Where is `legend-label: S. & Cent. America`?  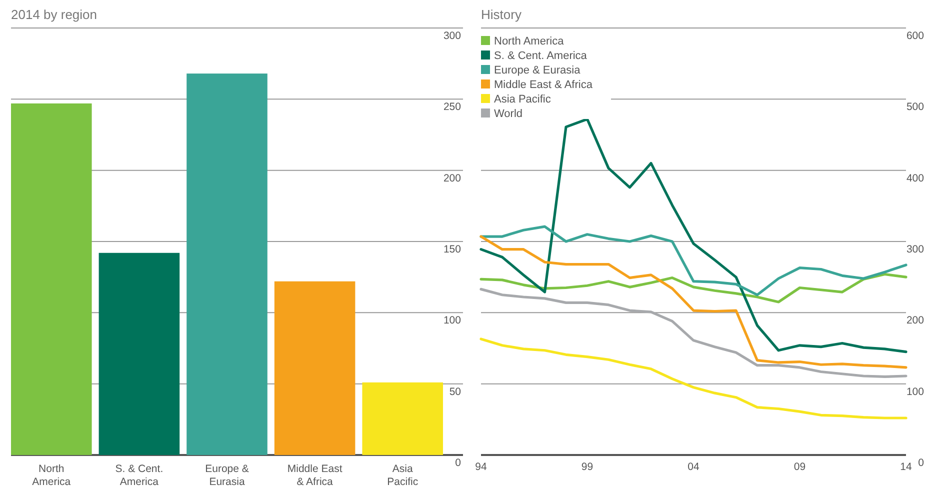 legend-label: S. & Cent. America is located at coordinates (541, 56).